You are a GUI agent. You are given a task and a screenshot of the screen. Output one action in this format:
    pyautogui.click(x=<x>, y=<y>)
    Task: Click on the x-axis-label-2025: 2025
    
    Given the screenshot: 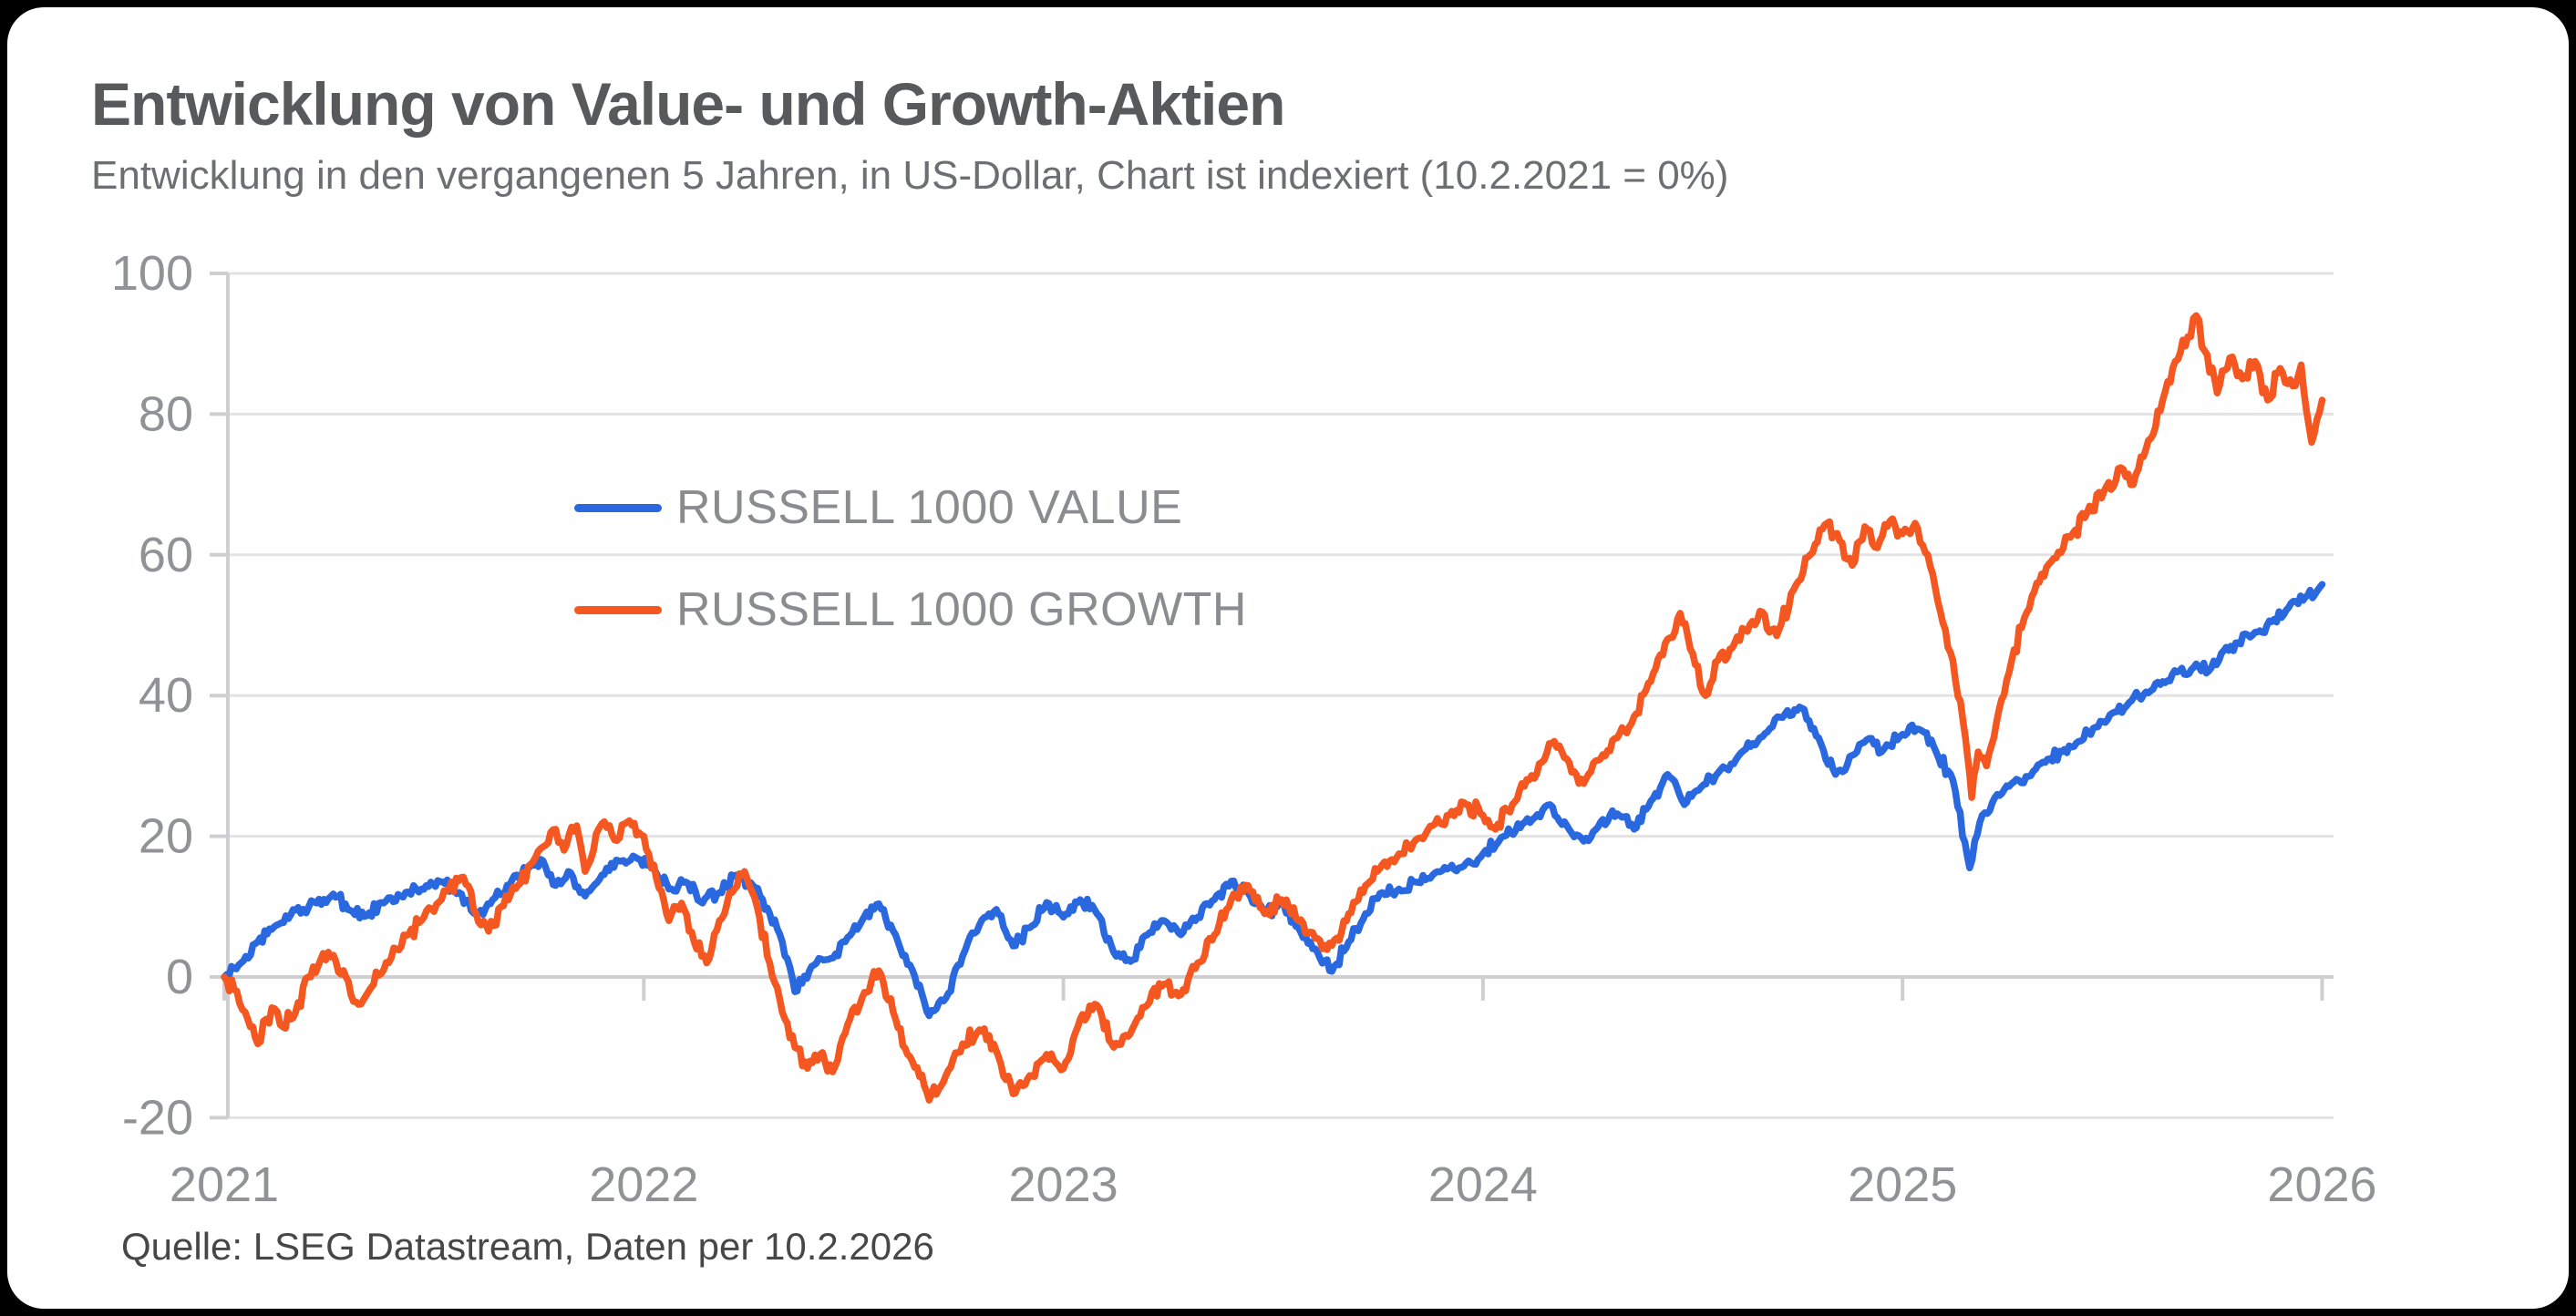 What is the action you would take?
    pyautogui.click(x=1902, y=1184)
    